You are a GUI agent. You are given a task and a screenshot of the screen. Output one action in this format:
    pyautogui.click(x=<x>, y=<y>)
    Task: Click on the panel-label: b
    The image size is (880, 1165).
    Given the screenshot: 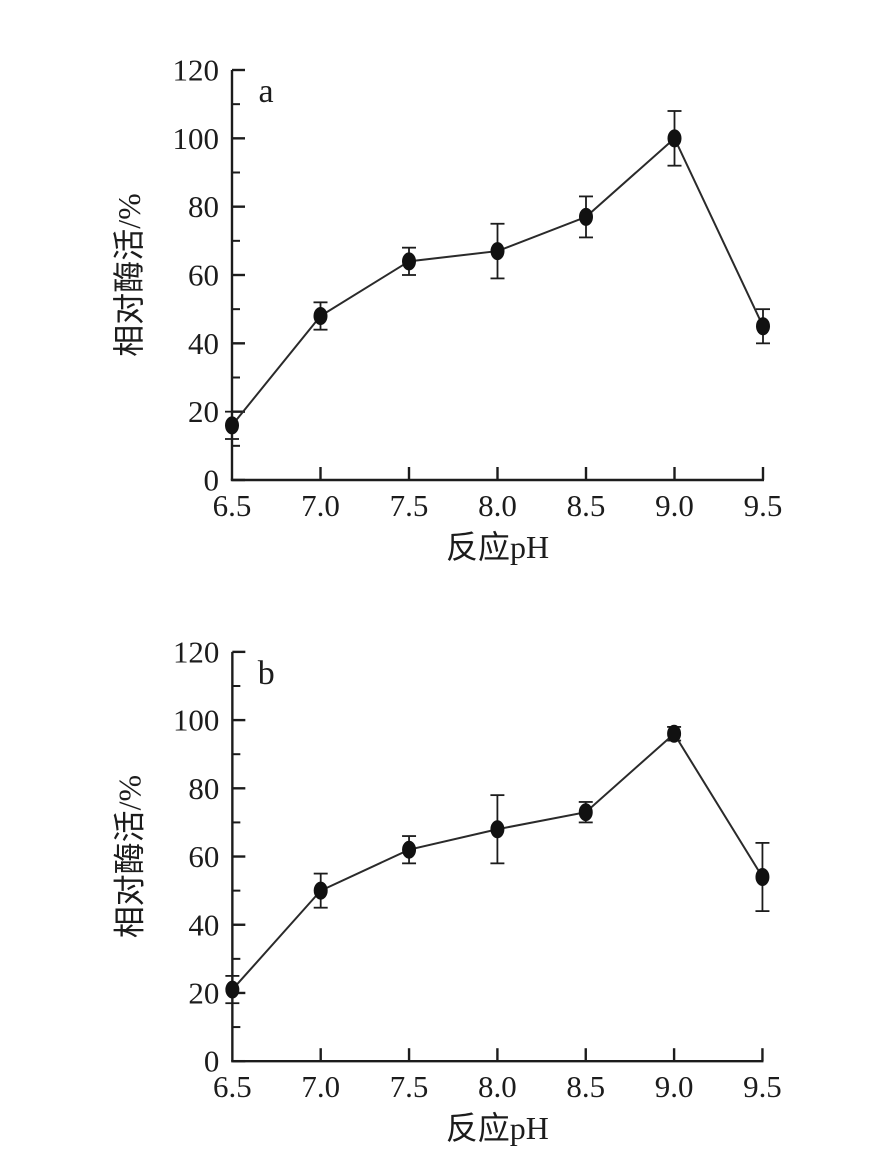 What is the action you would take?
    pyautogui.click(x=266, y=673)
    